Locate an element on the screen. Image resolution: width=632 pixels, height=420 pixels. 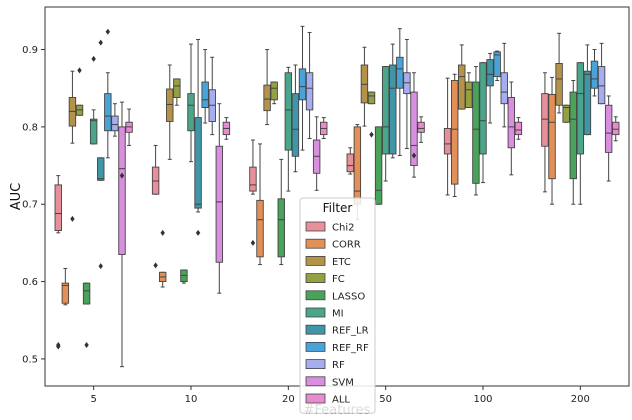
legend-label-svm: SVM is located at coordinates (343, 382).